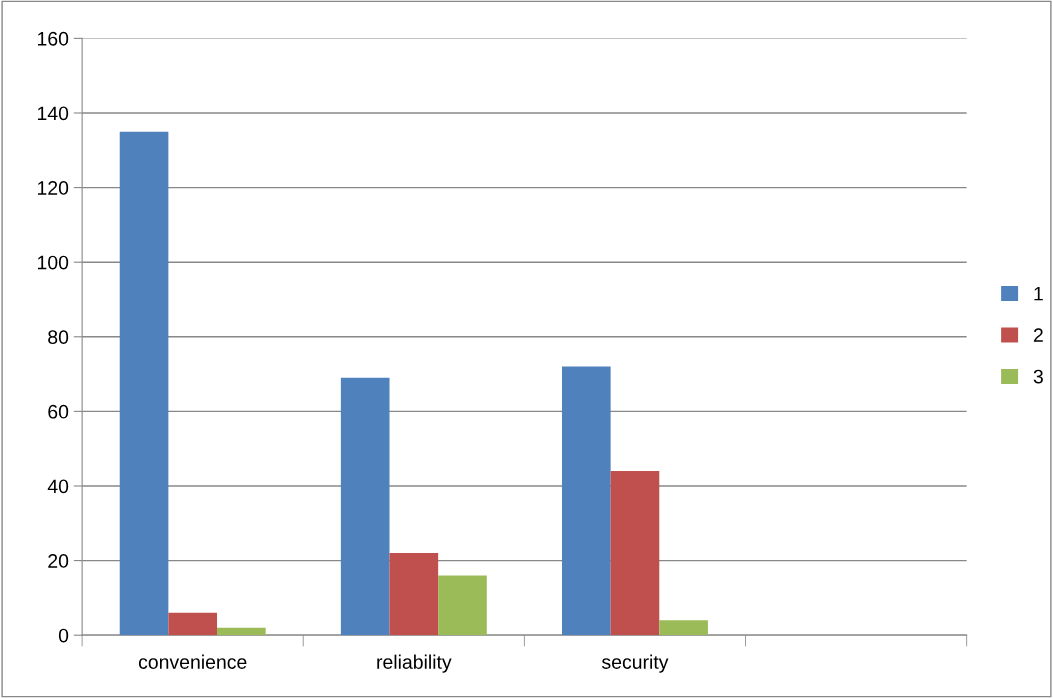  Describe the element at coordinates (53, 113) in the screenshot. I see `y-tick-label: 140` at that location.